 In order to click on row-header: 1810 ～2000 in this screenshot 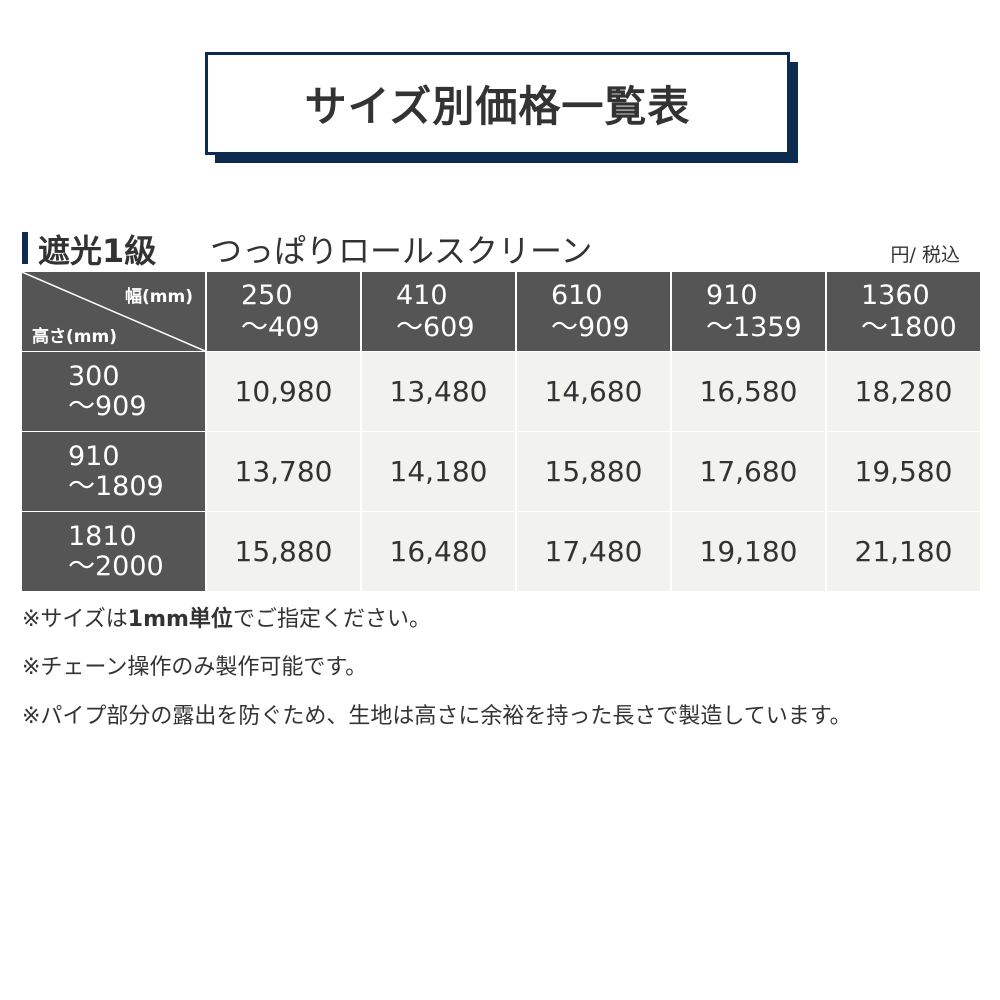, I will do `click(113, 551)`.